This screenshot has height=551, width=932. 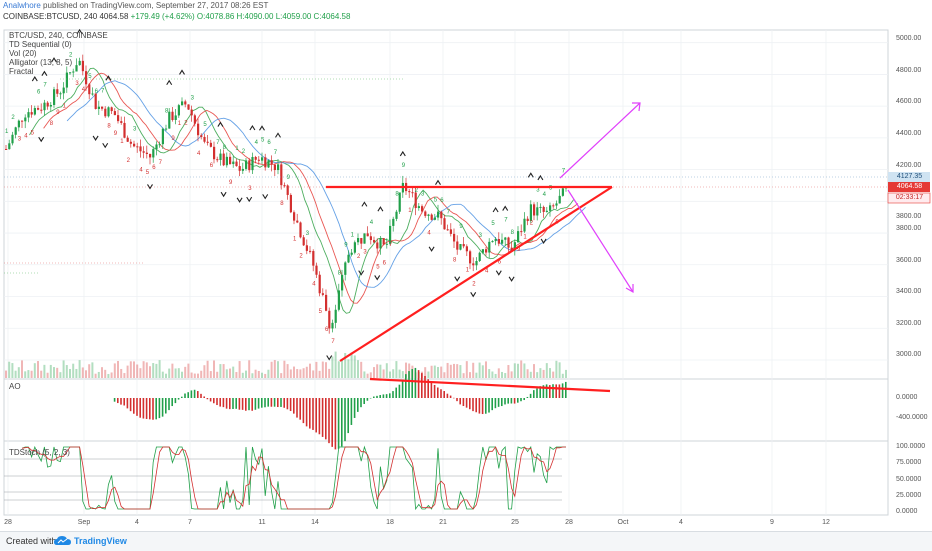 I want to click on stoch-tick: 0.0000, so click(x=907, y=511).